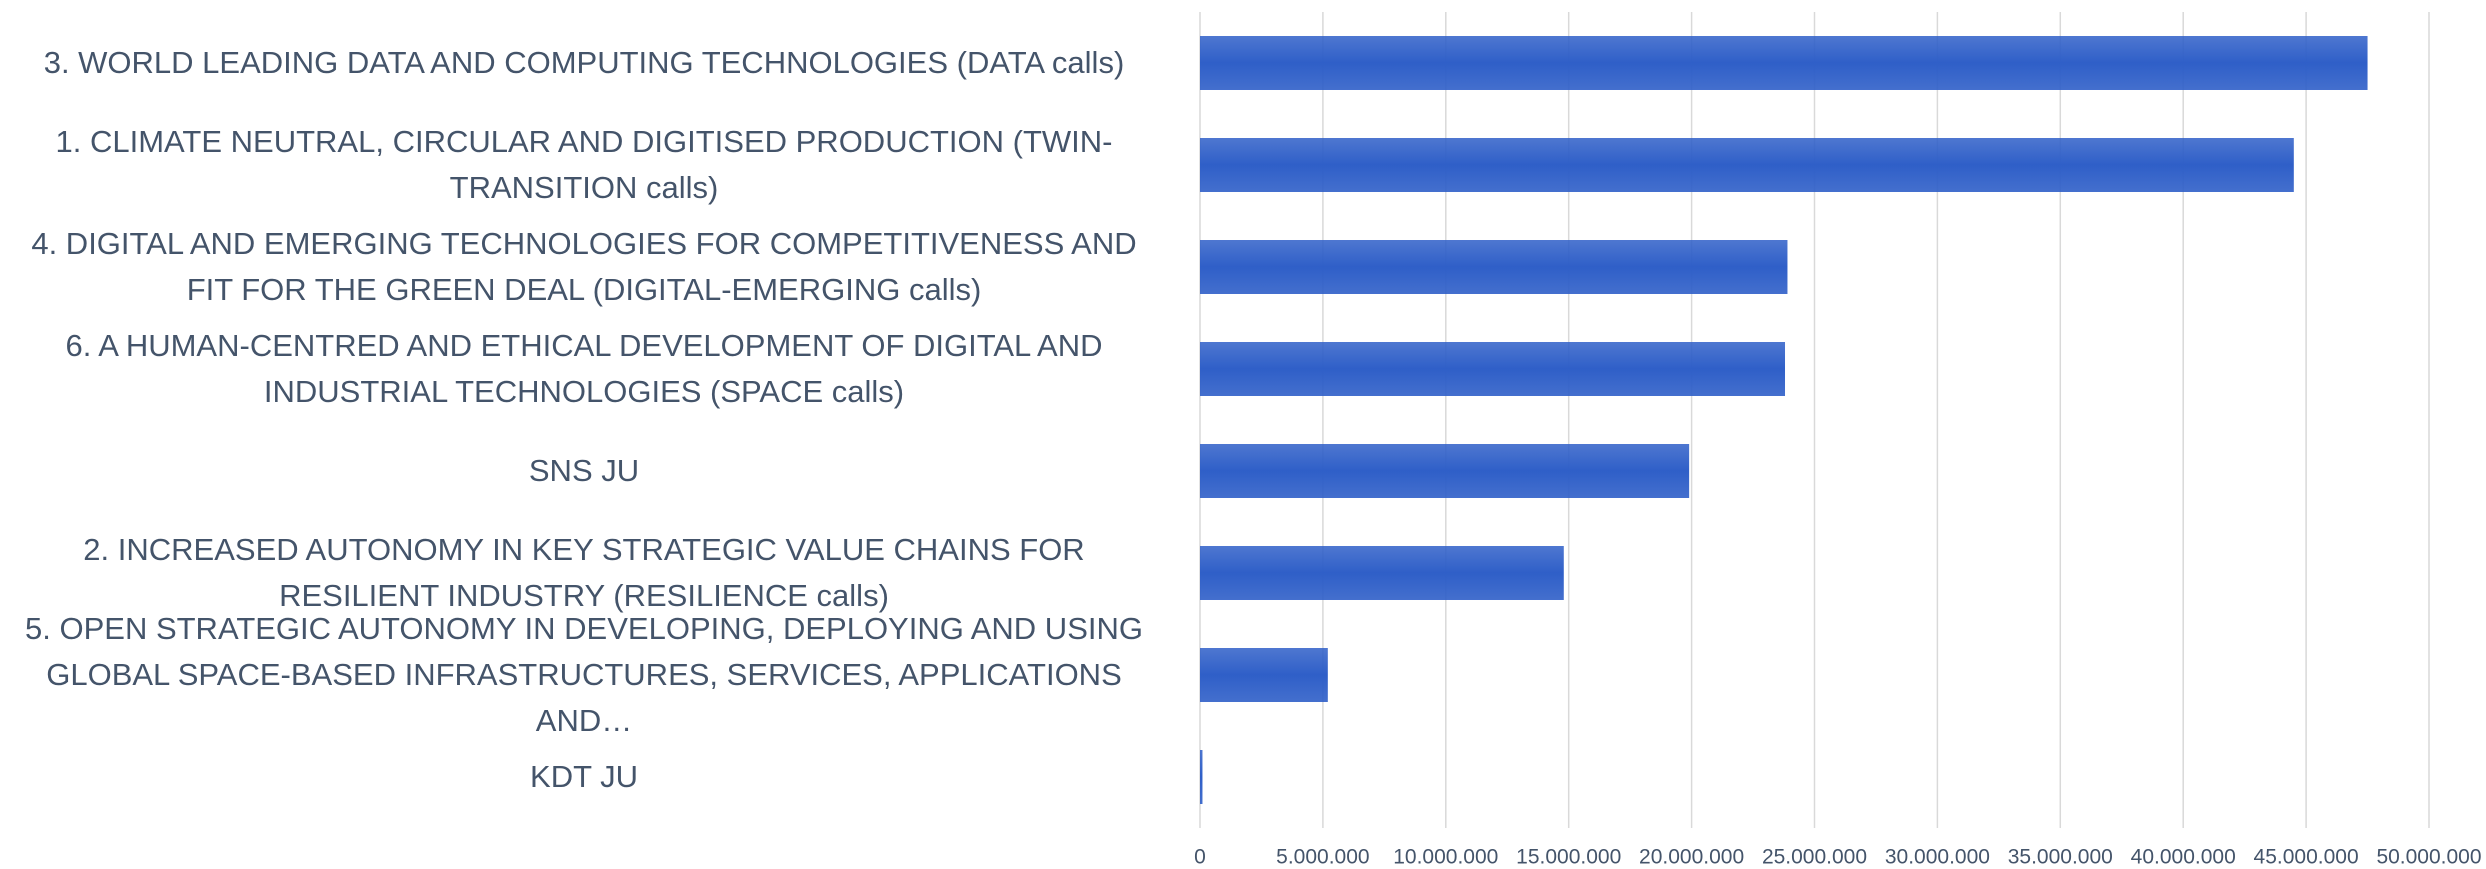 Image resolution: width=2486 pixels, height=869 pixels. Describe the element at coordinates (584, 470) in the screenshot. I see `y-tick-label: SNS JU` at that location.